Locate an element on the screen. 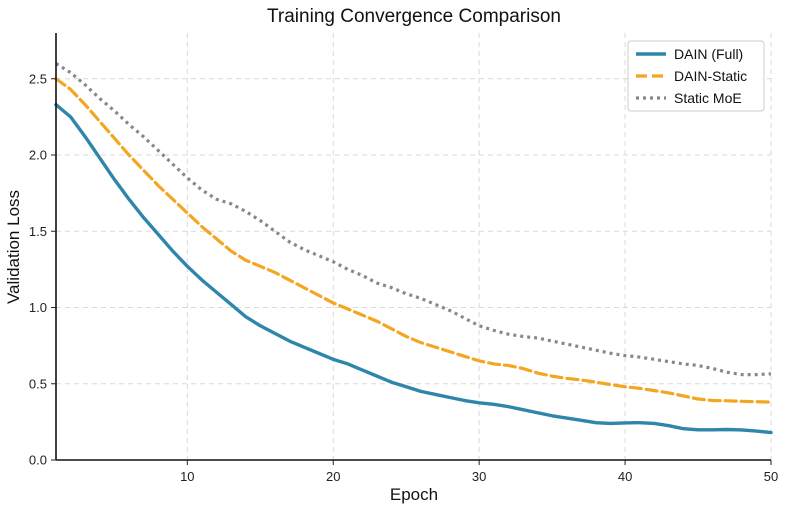 The width and height of the screenshot is (786, 510). y-tick-label: 0.0 is located at coordinates (38, 460).